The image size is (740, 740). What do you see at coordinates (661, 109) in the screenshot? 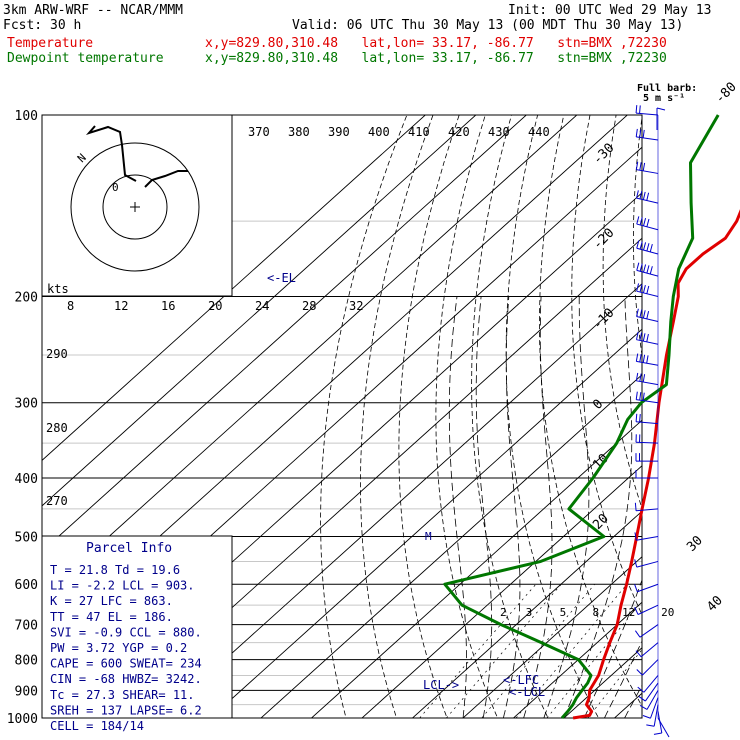
I see `wind-key-barb-flag` at bounding box center [661, 109].